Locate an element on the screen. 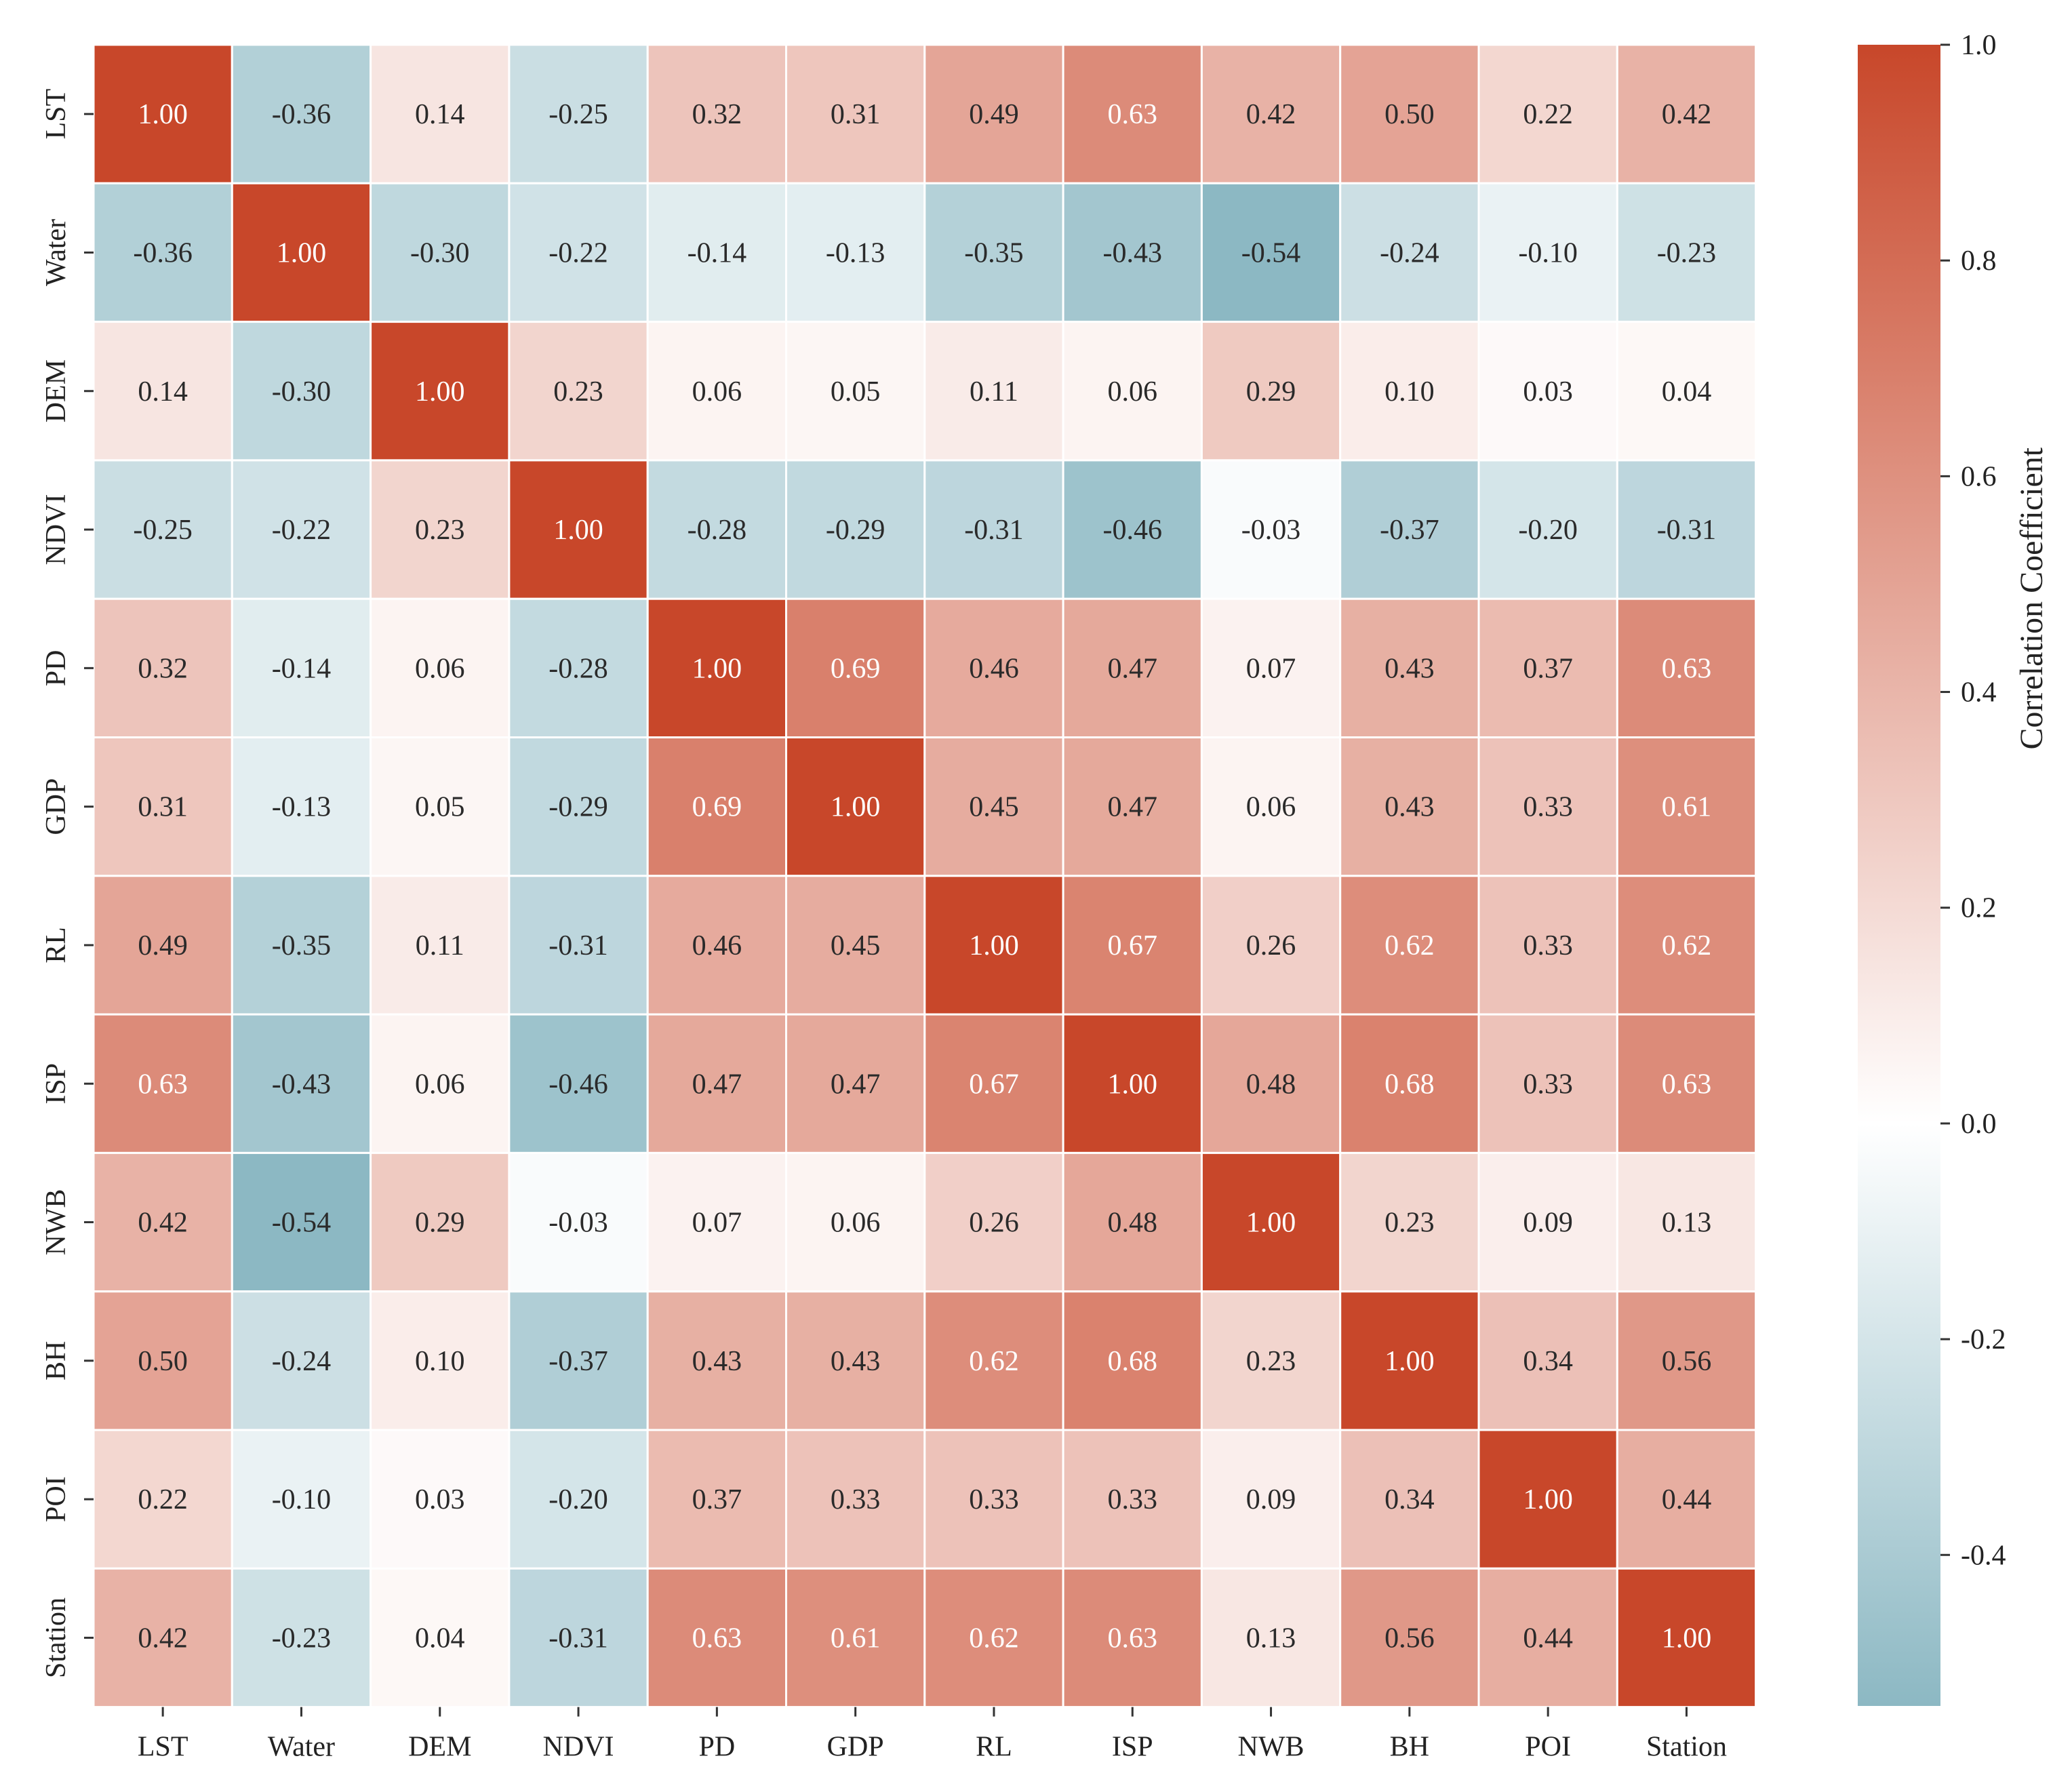 The image size is (2072, 1769). colorbar-tick-label: 1.0 is located at coordinates (1979, 46).